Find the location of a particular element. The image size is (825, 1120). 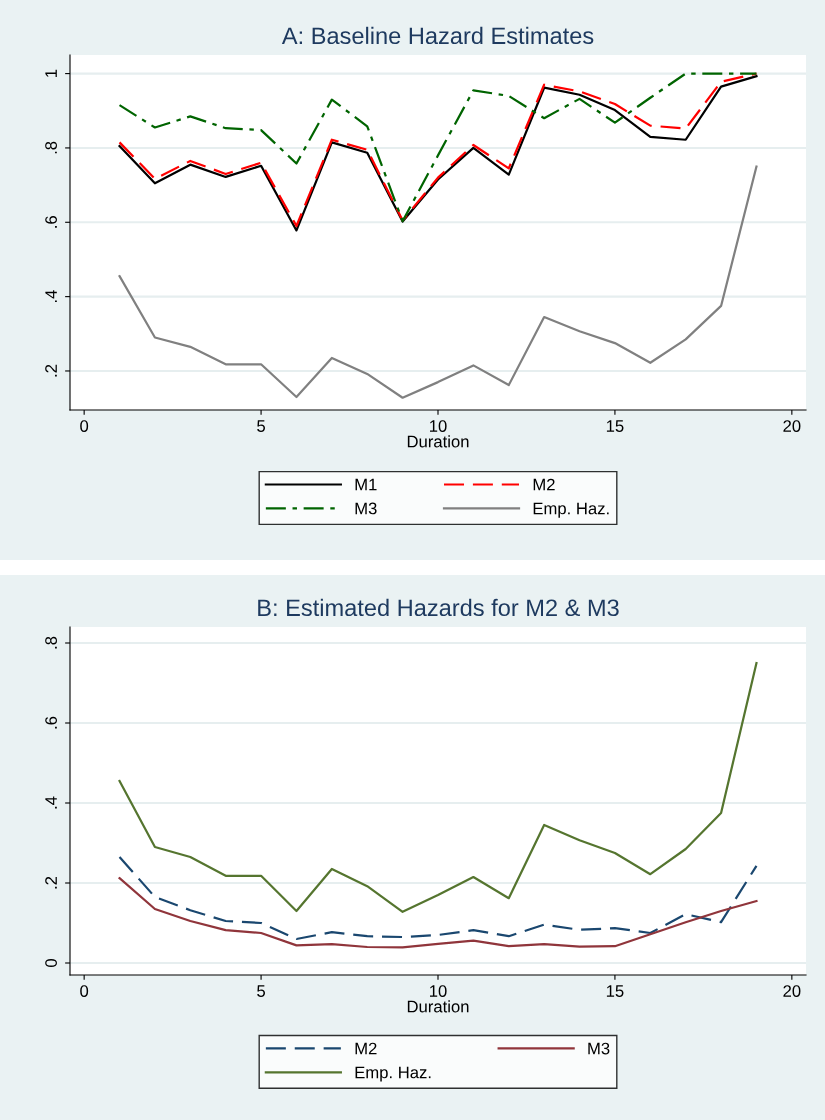

chart-title: B: Estimated Hazards for M2 & M3 is located at coordinates (438, 607).